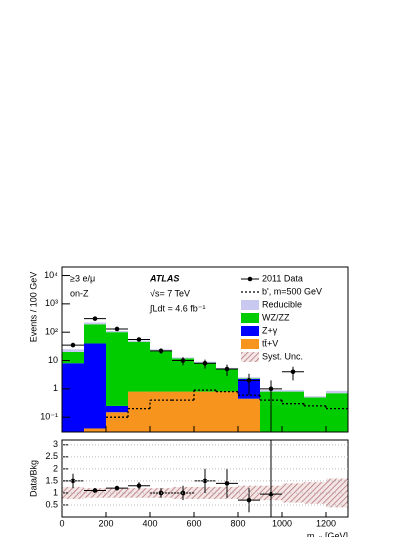 This screenshot has width=415, height=542. What do you see at coordinates (164, 278) in the screenshot?
I see `annotation: ATLAS` at bounding box center [164, 278].